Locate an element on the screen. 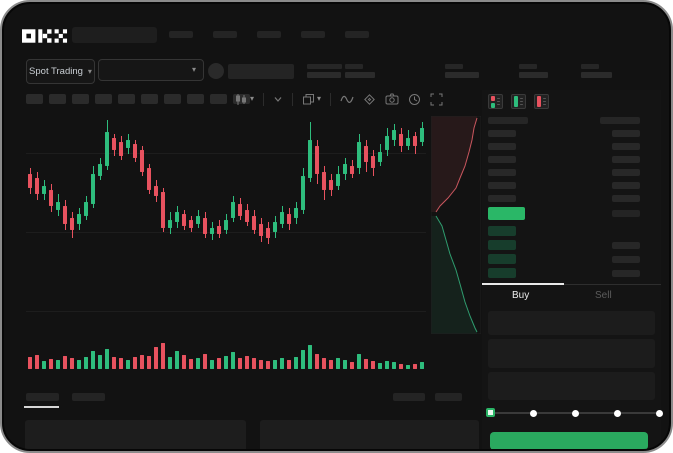 The width and height of the screenshot is (673, 453). interval-caret-icon is located at coordinates (278, 99).